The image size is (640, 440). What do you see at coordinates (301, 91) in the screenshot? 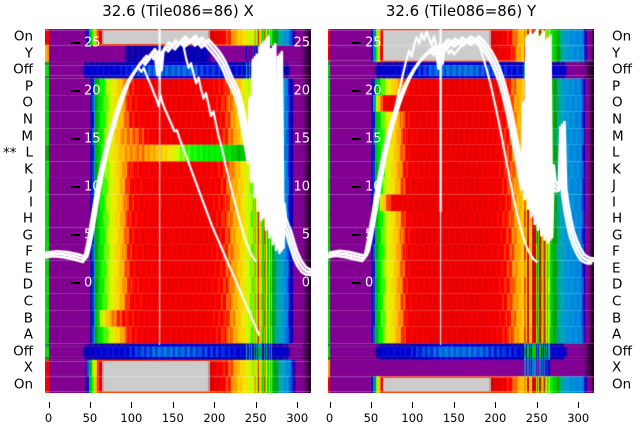
I see `y-tick-label-right-X-20: 20` at bounding box center [301, 91].